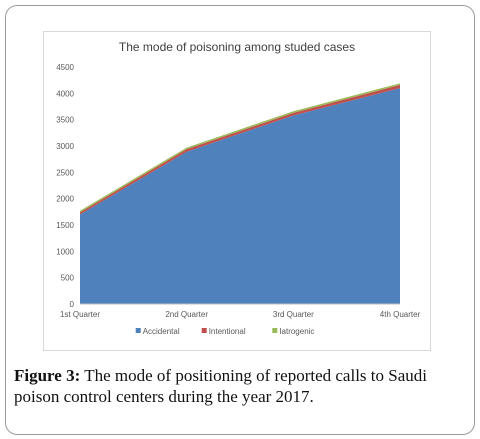 The width and height of the screenshot is (480, 439). Describe the element at coordinates (65, 67) in the screenshot. I see `y-tick-label: 4500` at that location.